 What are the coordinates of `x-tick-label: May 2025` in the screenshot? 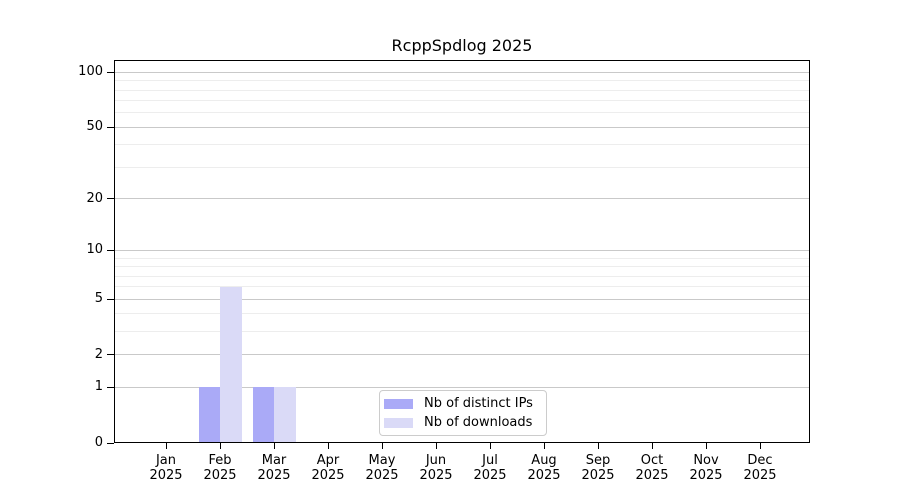 It's located at (382, 468).